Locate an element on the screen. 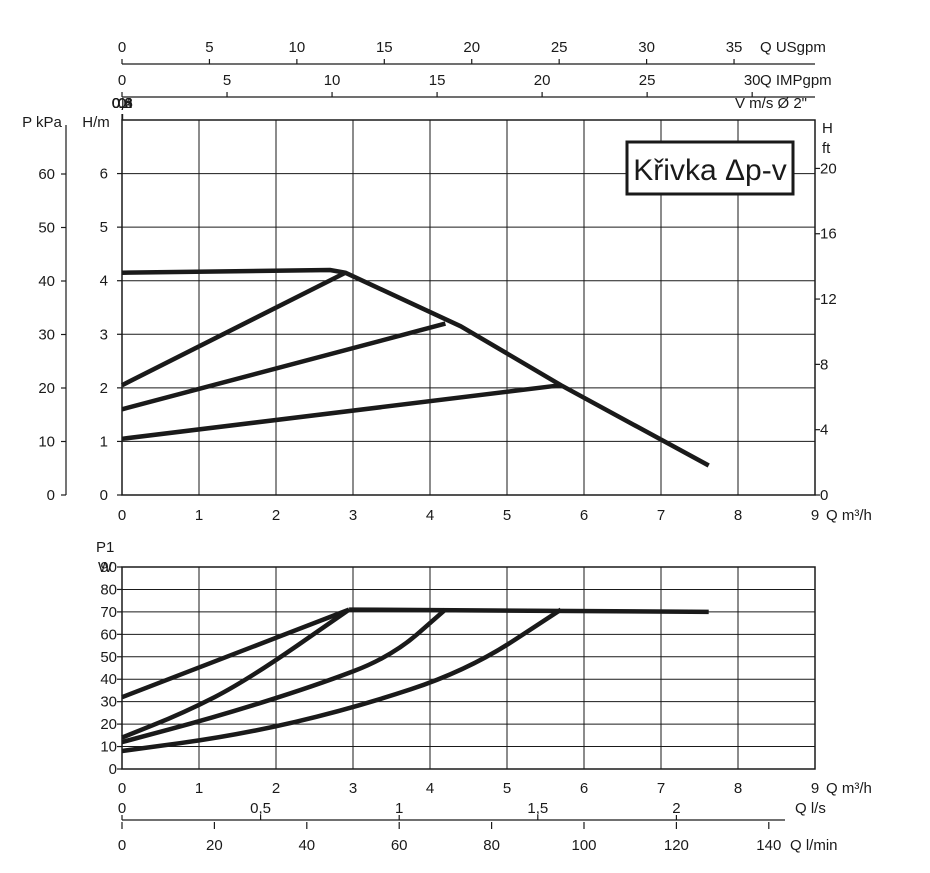 Image resolution: width=930 pixels, height=873 pixels. bottom-tick-label: 80 is located at coordinates (491, 845).